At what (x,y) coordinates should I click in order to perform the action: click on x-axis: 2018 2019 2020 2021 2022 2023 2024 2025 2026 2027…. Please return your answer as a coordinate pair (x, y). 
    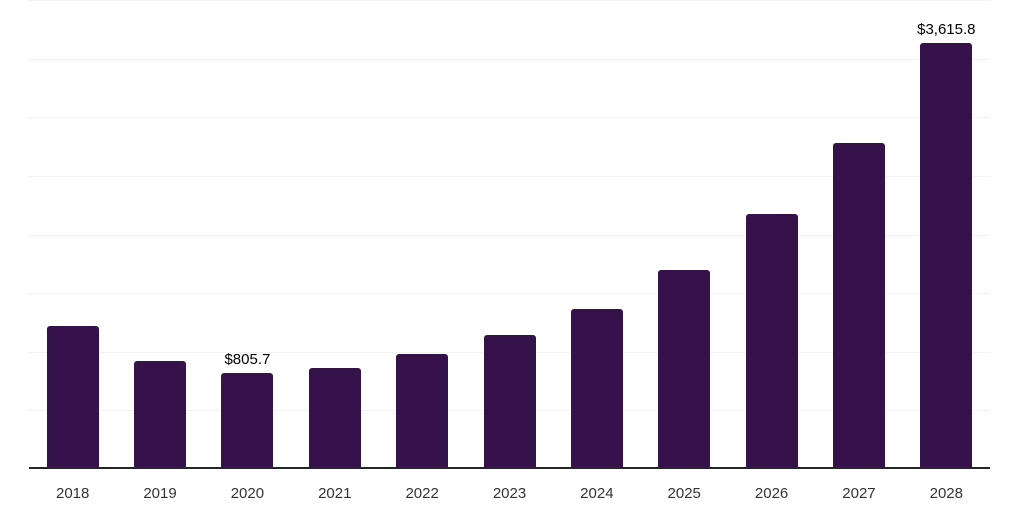
    Looking at the image, I should click on (509, 494).